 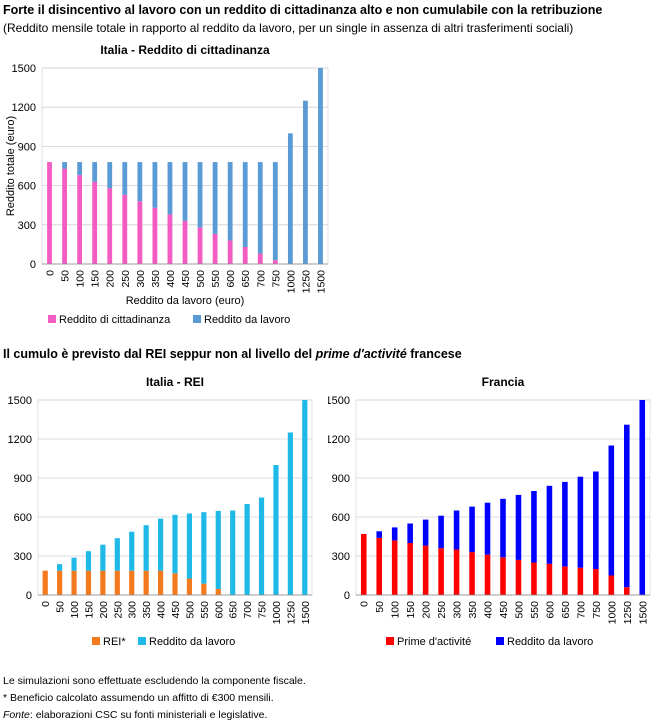 What do you see at coordinates (51, 273) in the screenshot?
I see `x-tick-label: 0` at bounding box center [51, 273].